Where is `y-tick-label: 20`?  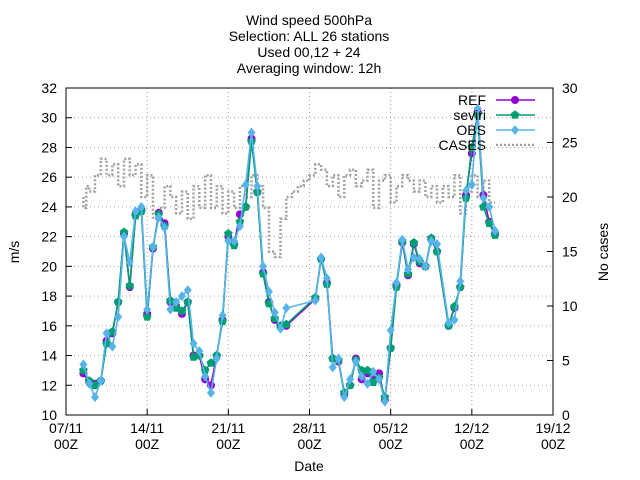 y-tick-label: 20 is located at coordinates (49, 266).